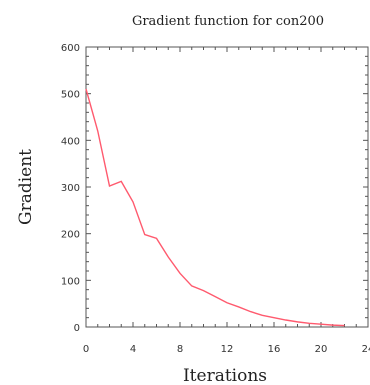  I want to click on x-tick-label: 0, so click(86, 349).